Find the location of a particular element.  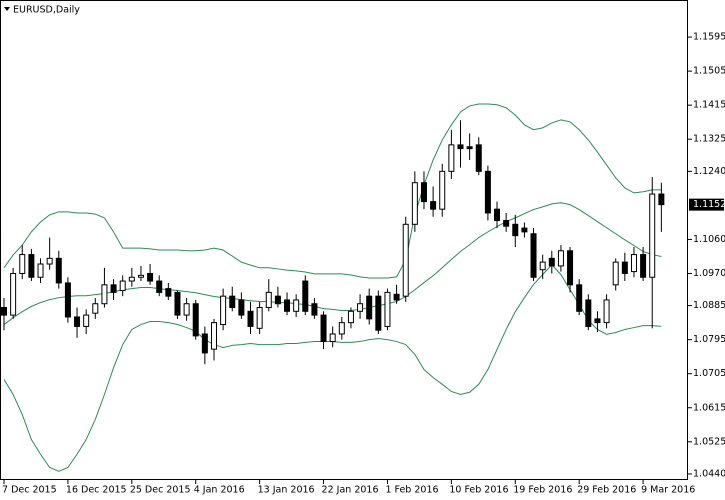

x-tick-label: 29 Feb 2016 is located at coordinates (606, 490).